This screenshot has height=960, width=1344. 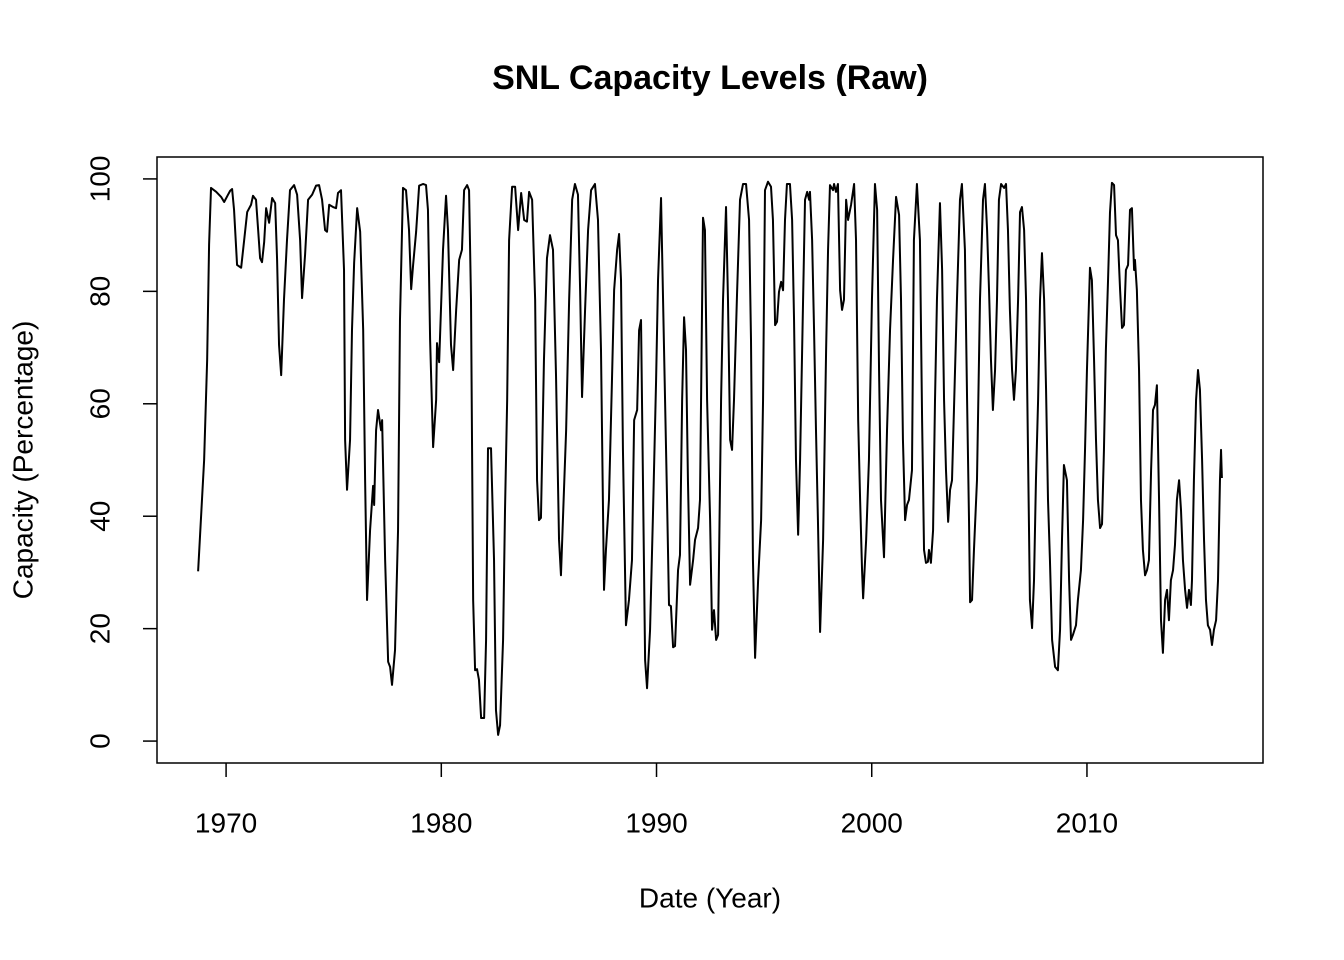 What do you see at coordinates (1087, 822) in the screenshot?
I see `x-tick-label: 2010` at bounding box center [1087, 822].